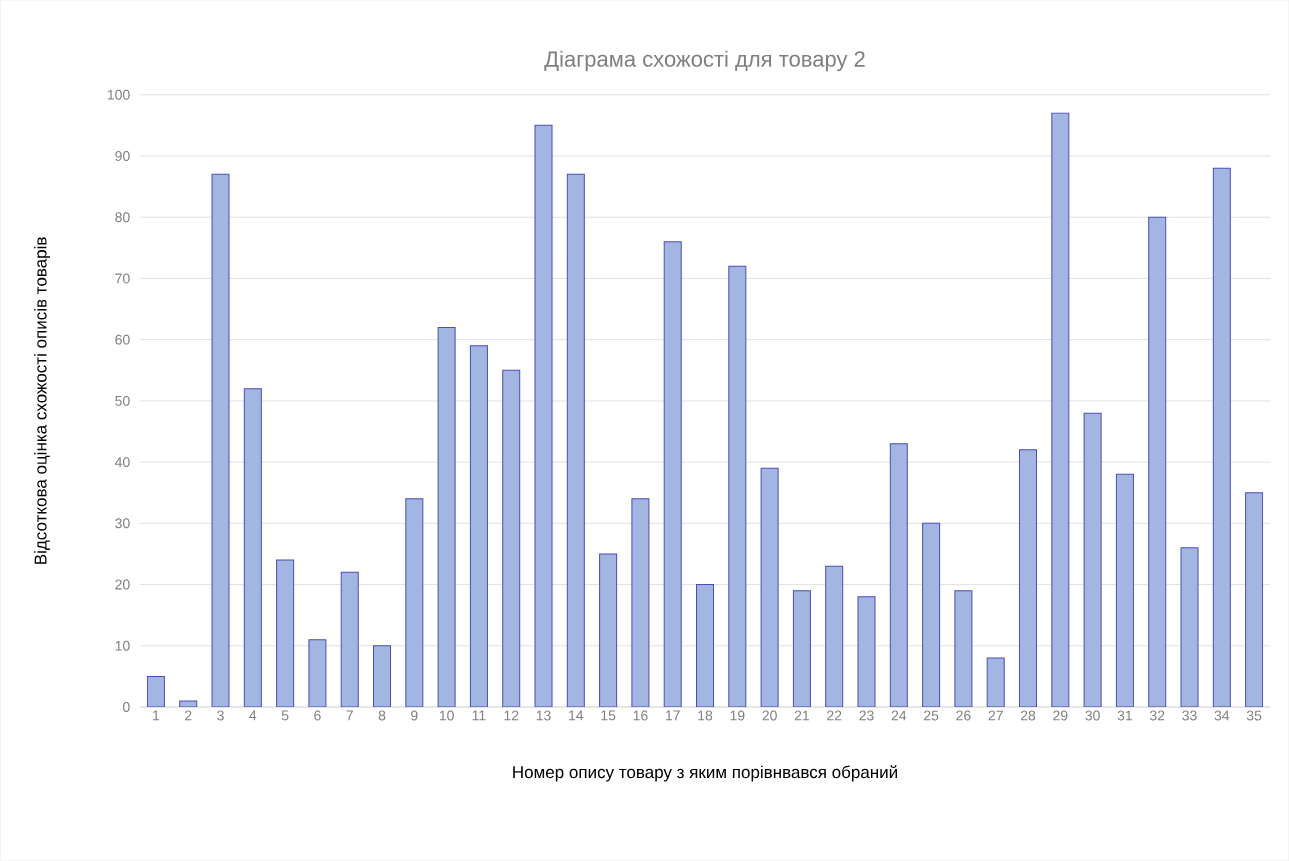 Image resolution: width=1289 pixels, height=861 pixels. What do you see at coordinates (479, 715) in the screenshot?
I see `x-tick-label: 11` at bounding box center [479, 715].